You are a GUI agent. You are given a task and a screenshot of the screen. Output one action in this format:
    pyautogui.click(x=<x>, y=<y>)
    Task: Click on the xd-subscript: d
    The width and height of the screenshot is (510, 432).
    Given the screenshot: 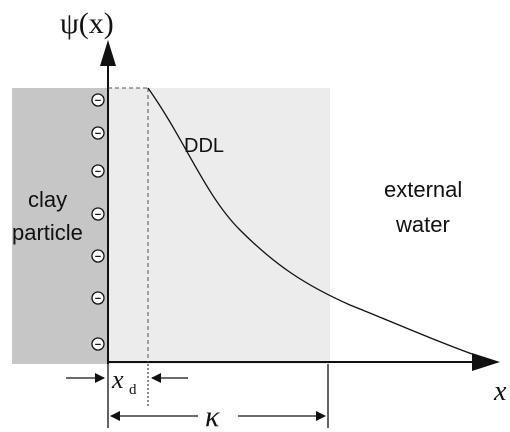 What is the action you would take?
    pyautogui.click(x=133, y=390)
    